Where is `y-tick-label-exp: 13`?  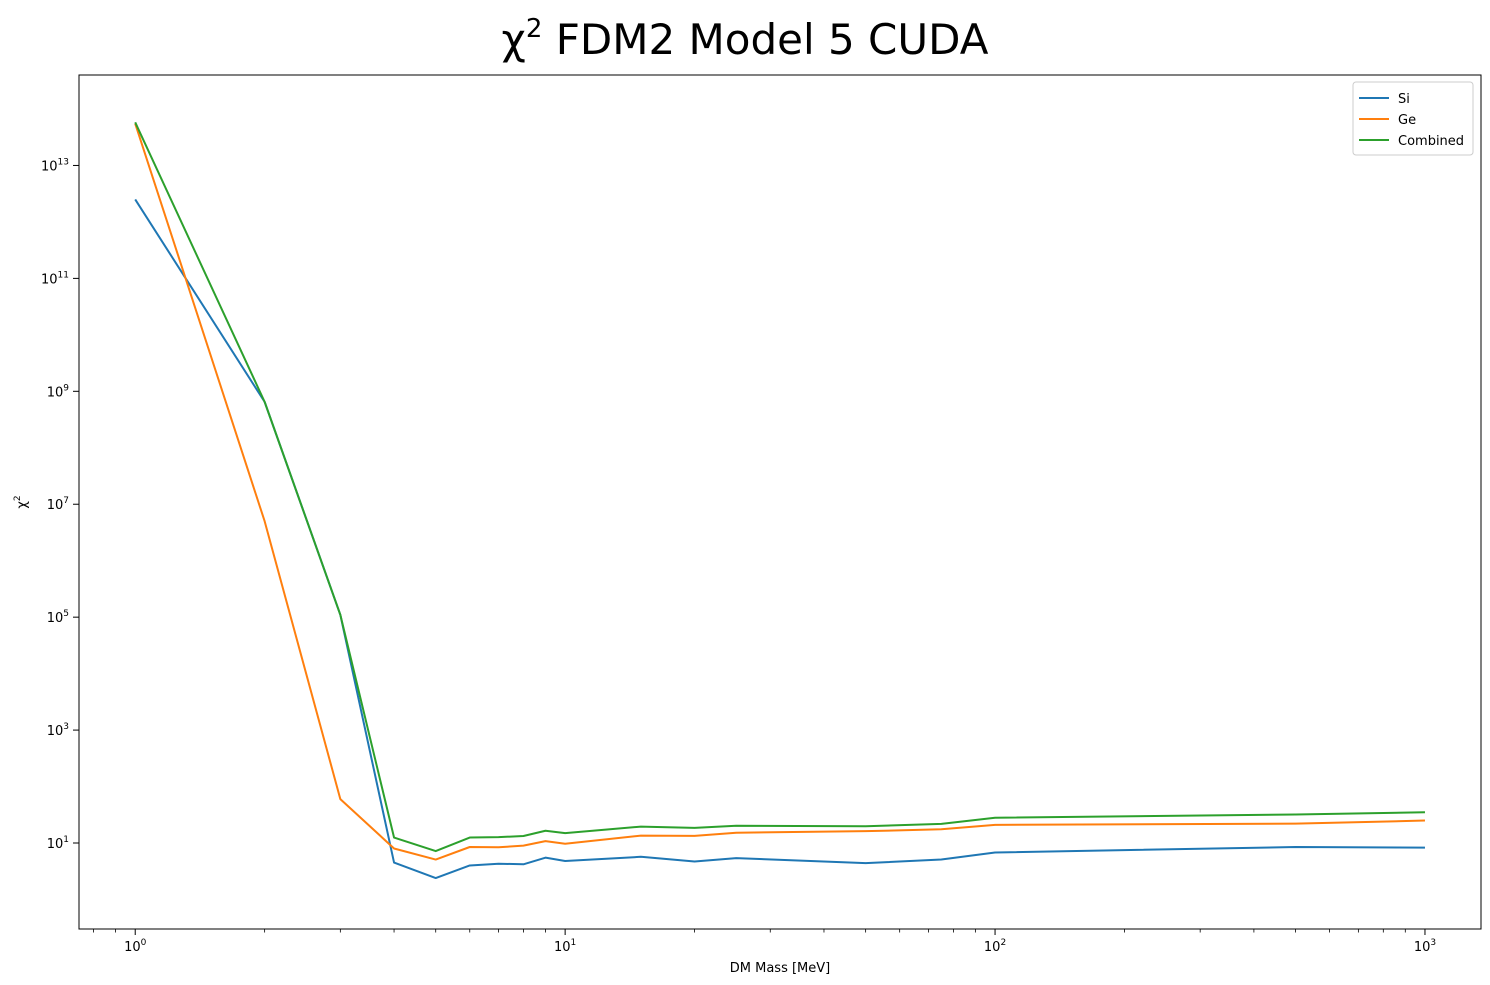
y-tick-label-exp: 13 is located at coordinates (63, 162).